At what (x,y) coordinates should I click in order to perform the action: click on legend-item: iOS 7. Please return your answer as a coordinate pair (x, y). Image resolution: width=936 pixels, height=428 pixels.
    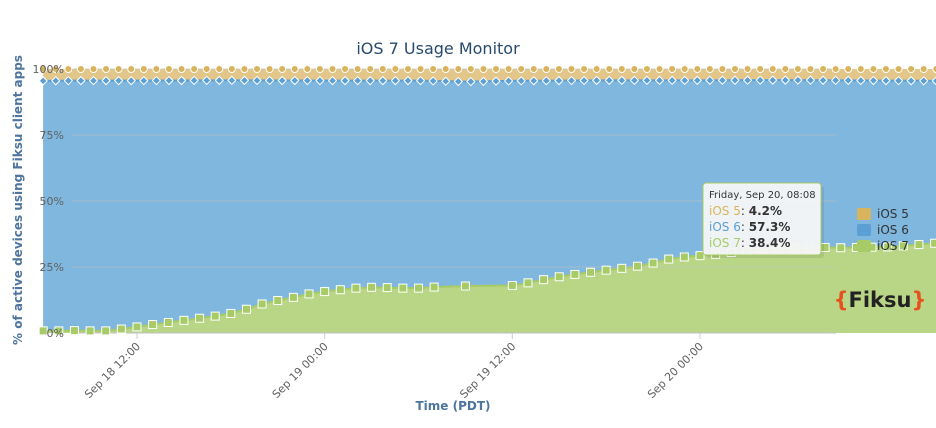
    Looking at the image, I should click on (883, 246).